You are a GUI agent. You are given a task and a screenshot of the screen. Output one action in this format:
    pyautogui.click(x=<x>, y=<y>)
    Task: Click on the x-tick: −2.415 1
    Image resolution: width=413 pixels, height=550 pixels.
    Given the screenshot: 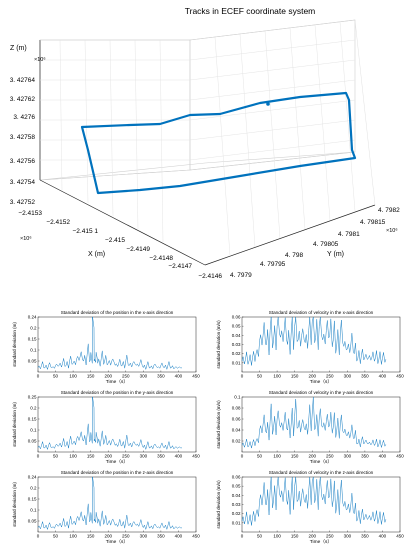 What is the action you would take?
    pyautogui.click(x=86, y=231)
    